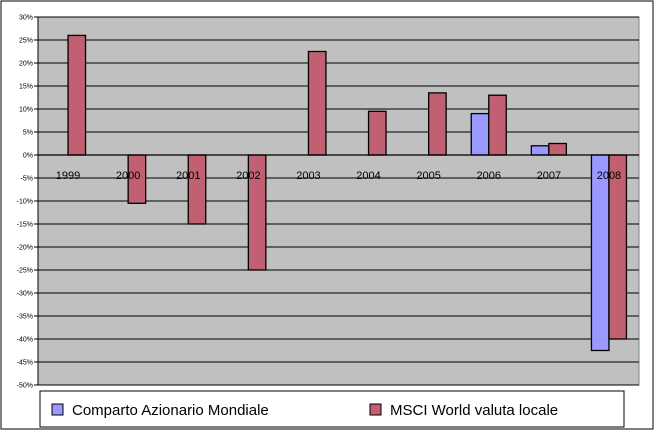 Image resolution: width=654 pixels, height=435 pixels. Describe the element at coordinates (170, 410) in the screenshot. I see `legend-label-comparto: Comparto Azionario Mondiale` at that location.